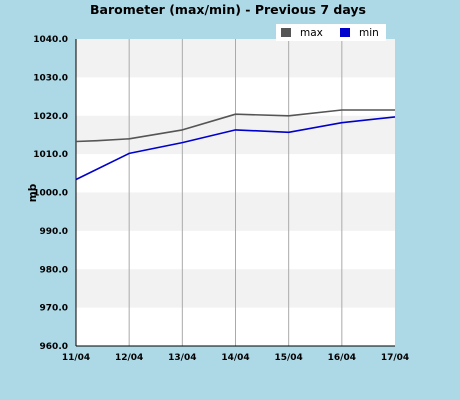  I want to click on series-line-min, so click(235, 148).